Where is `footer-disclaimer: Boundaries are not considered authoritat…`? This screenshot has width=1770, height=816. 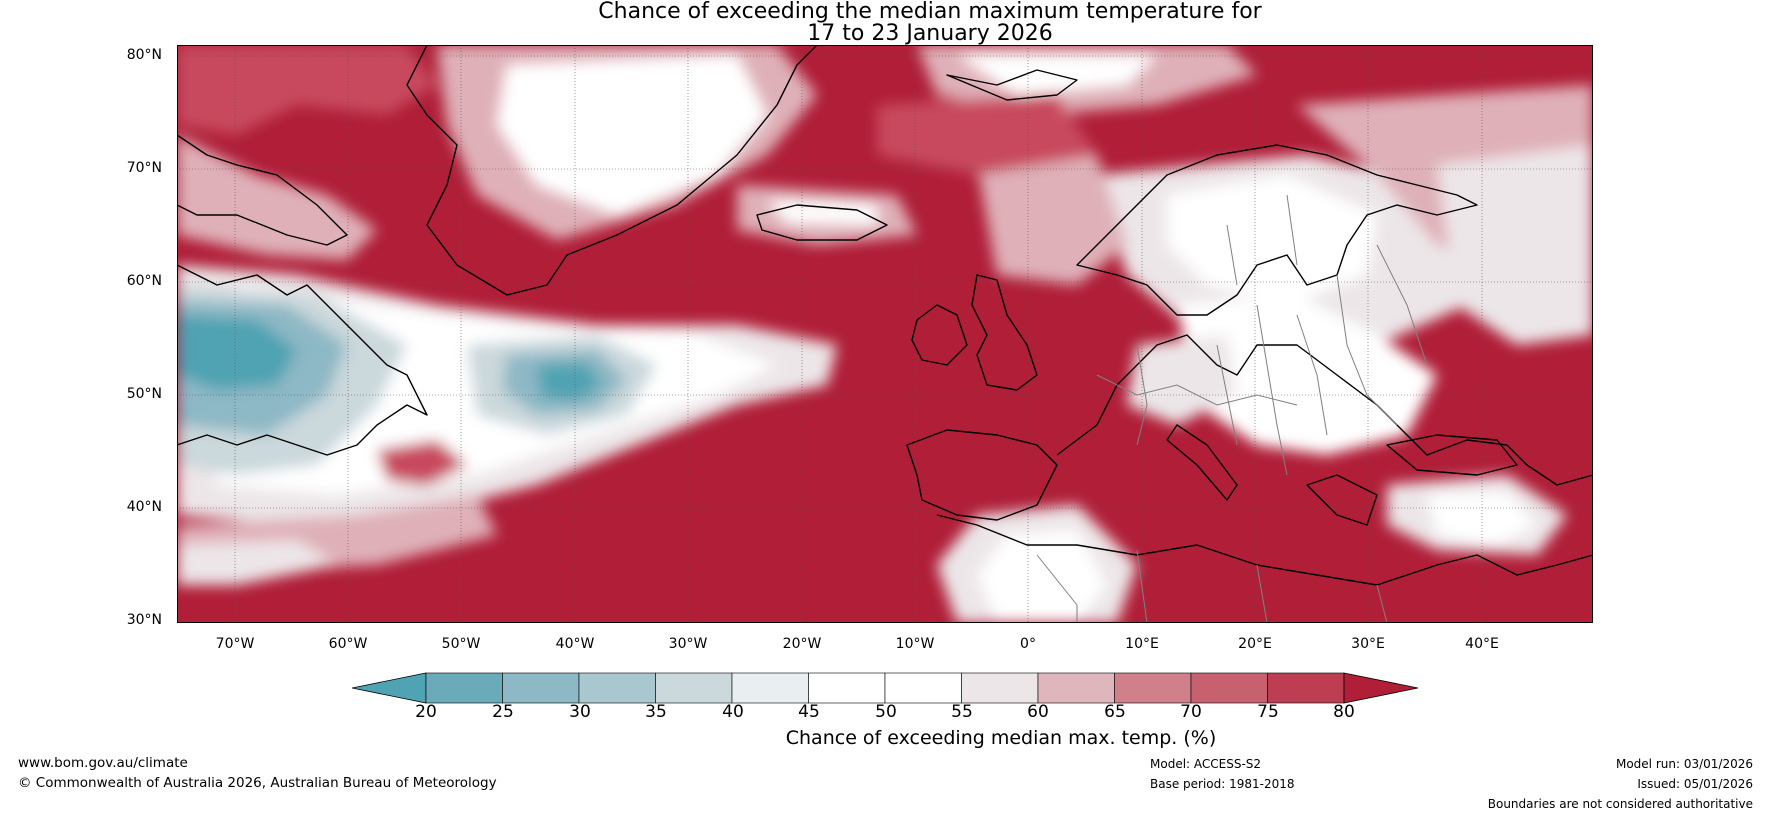
footer-disclaimer: Boundaries are not considered authoritat… is located at coordinates (1620, 804).